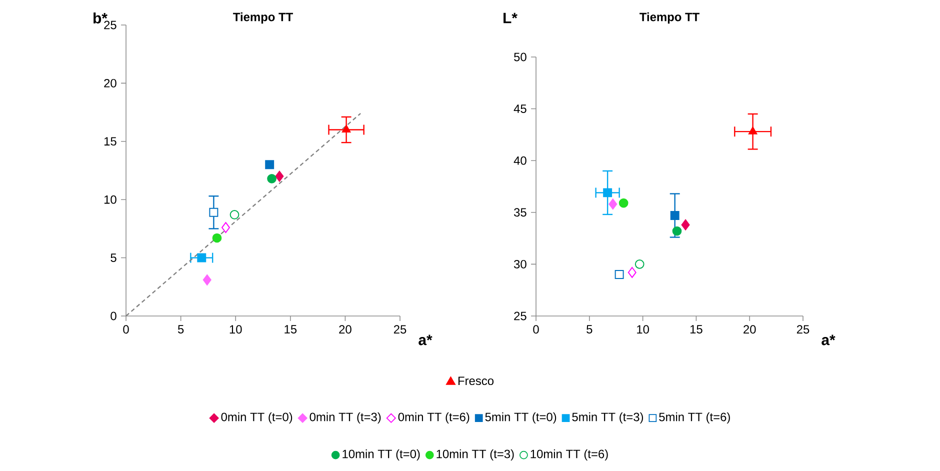 This screenshot has height=471, width=940. What do you see at coordinates (608, 418) in the screenshot?
I see `legend-label: 5min TT (t=3)` at bounding box center [608, 418].